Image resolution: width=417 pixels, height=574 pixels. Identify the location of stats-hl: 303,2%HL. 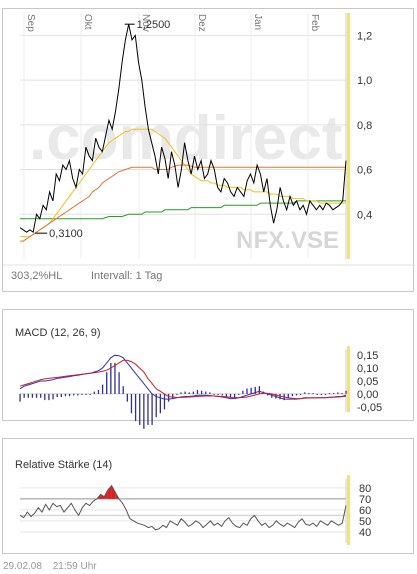
(36, 276).